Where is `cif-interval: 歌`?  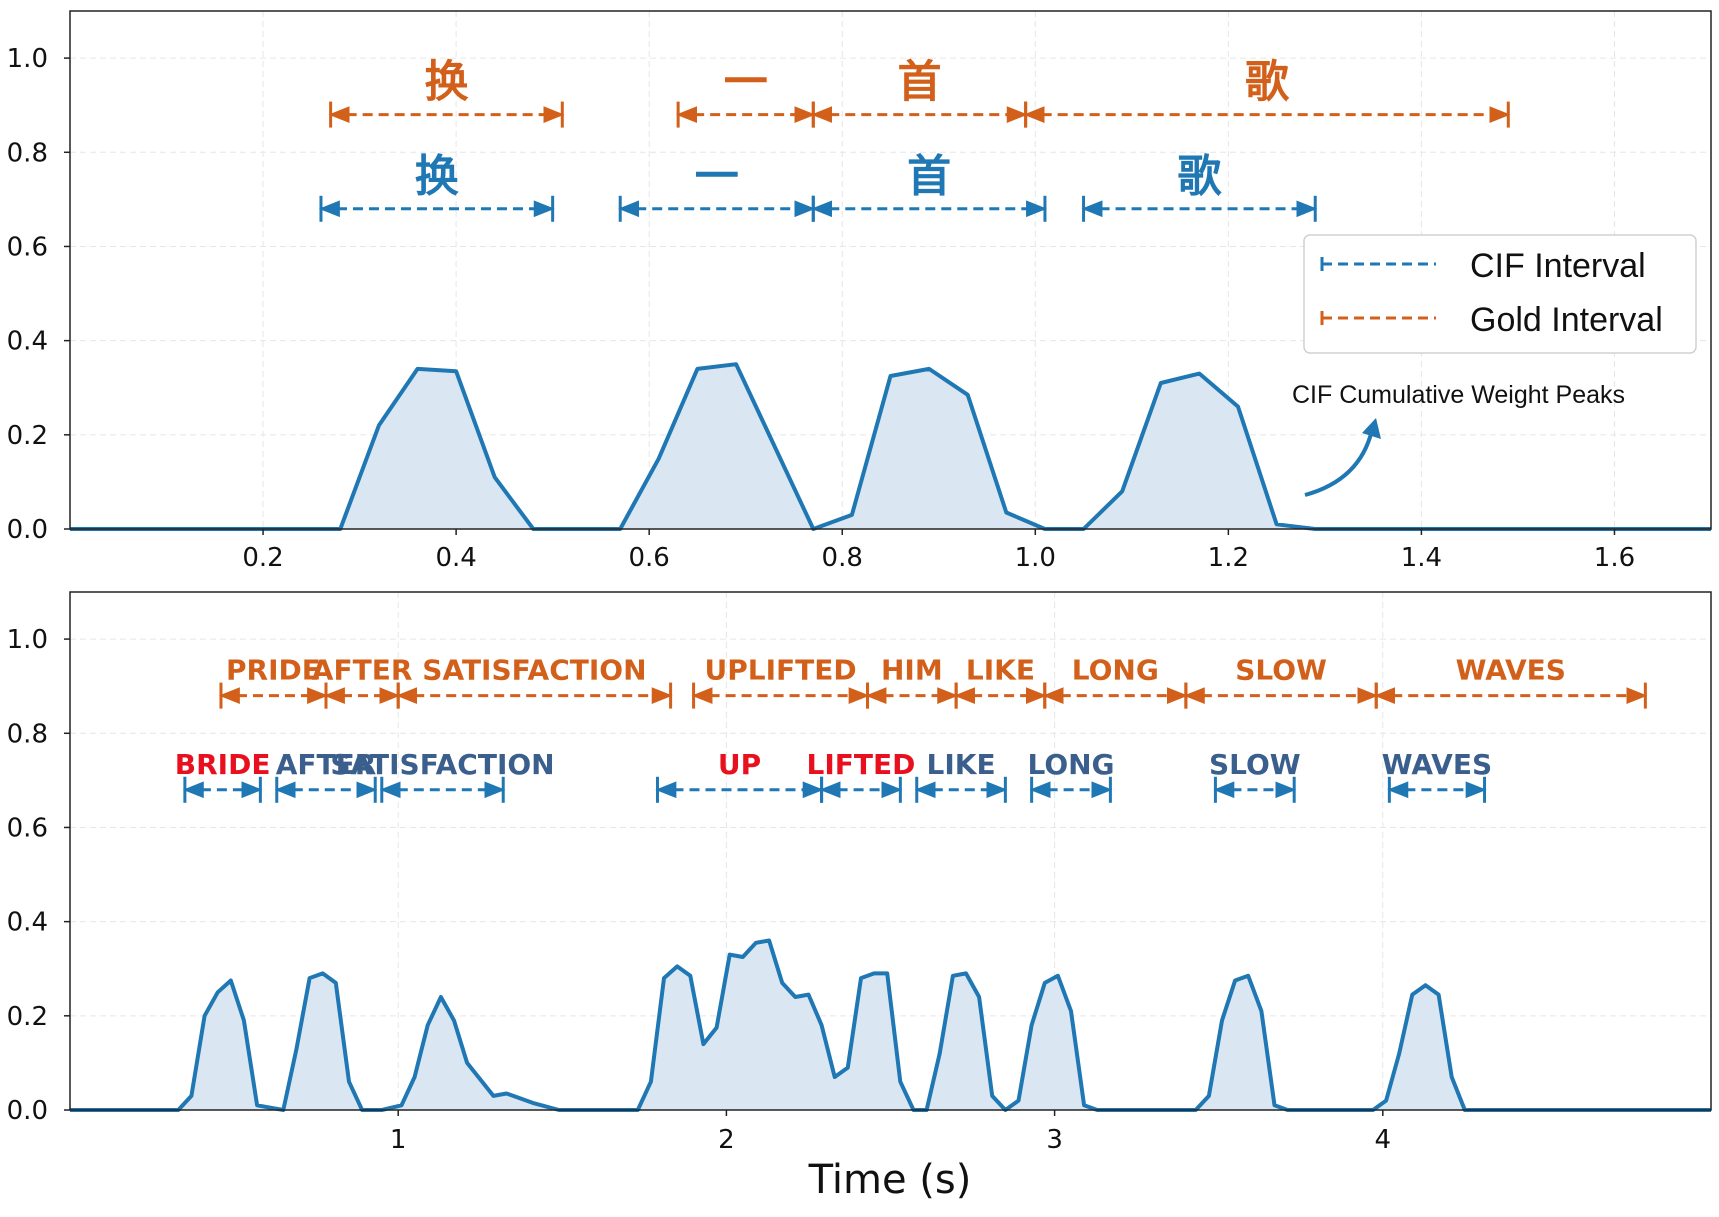 cif-interval: 歌 is located at coordinates (1199, 186).